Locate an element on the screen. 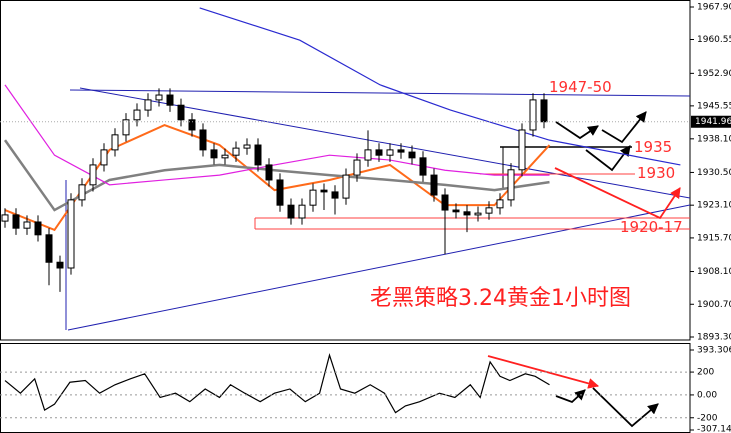  y-tick-label: 1945.55 is located at coordinates (714, 106).